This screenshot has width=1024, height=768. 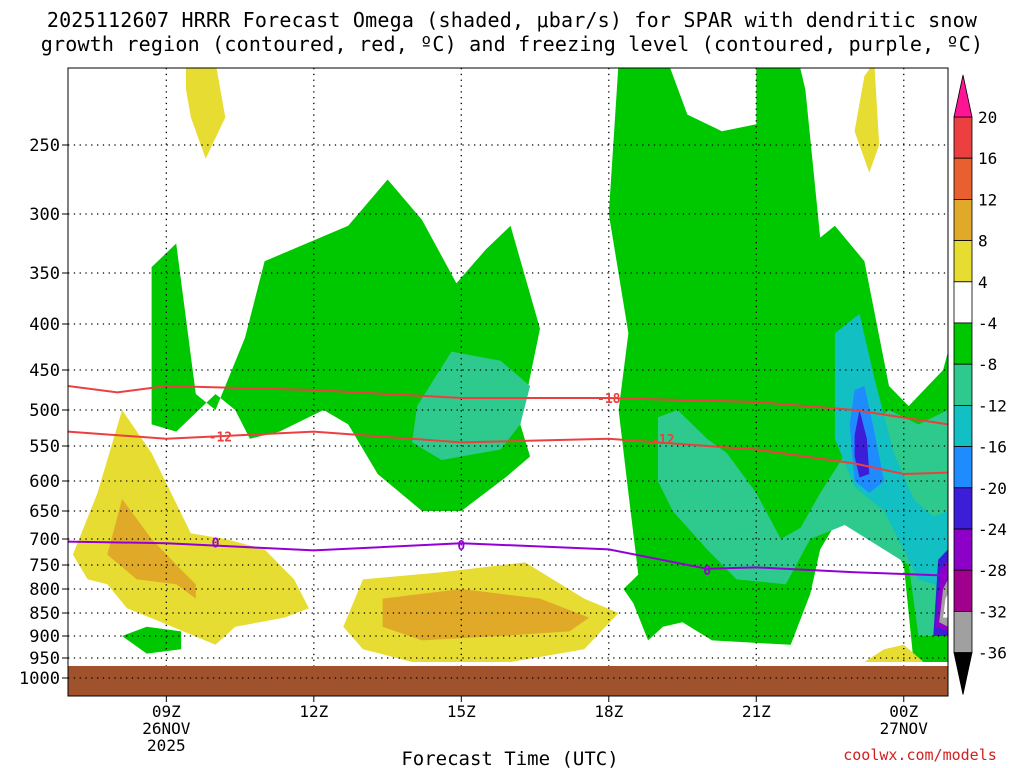 I want to click on omega-region-darkblue-core, so click(x=862, y=444).